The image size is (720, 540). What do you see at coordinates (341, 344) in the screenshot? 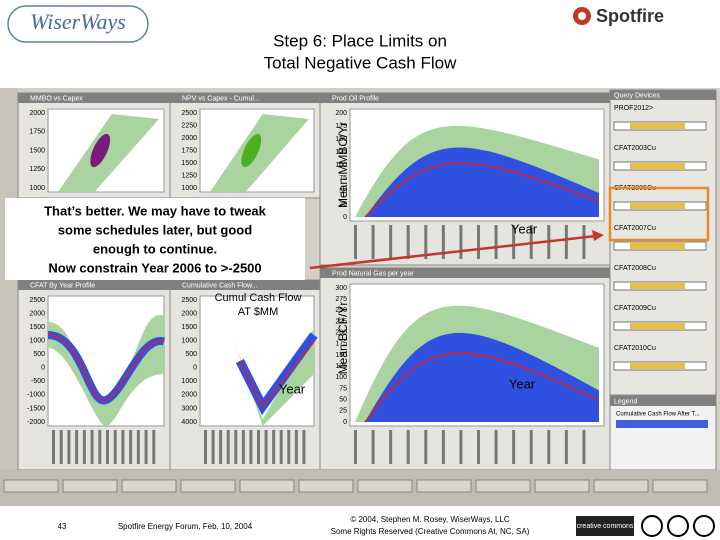
I see `y-tick-label: 175` at bounding box center [341, 344].